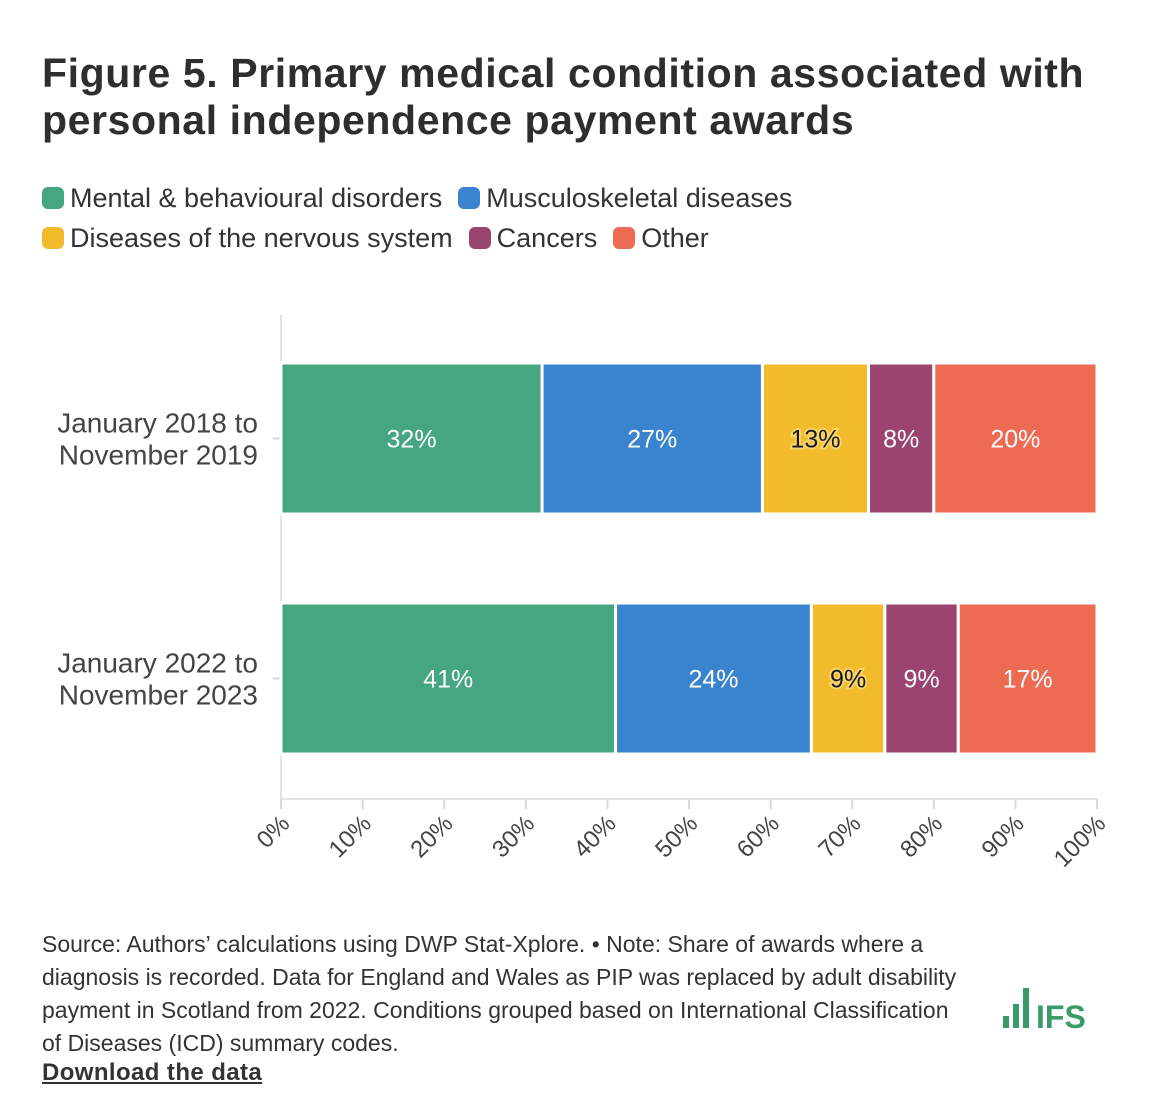 This screenshot has width=1172, height=1099. I want to click on legend-item-other: Other, so click(661, 238).